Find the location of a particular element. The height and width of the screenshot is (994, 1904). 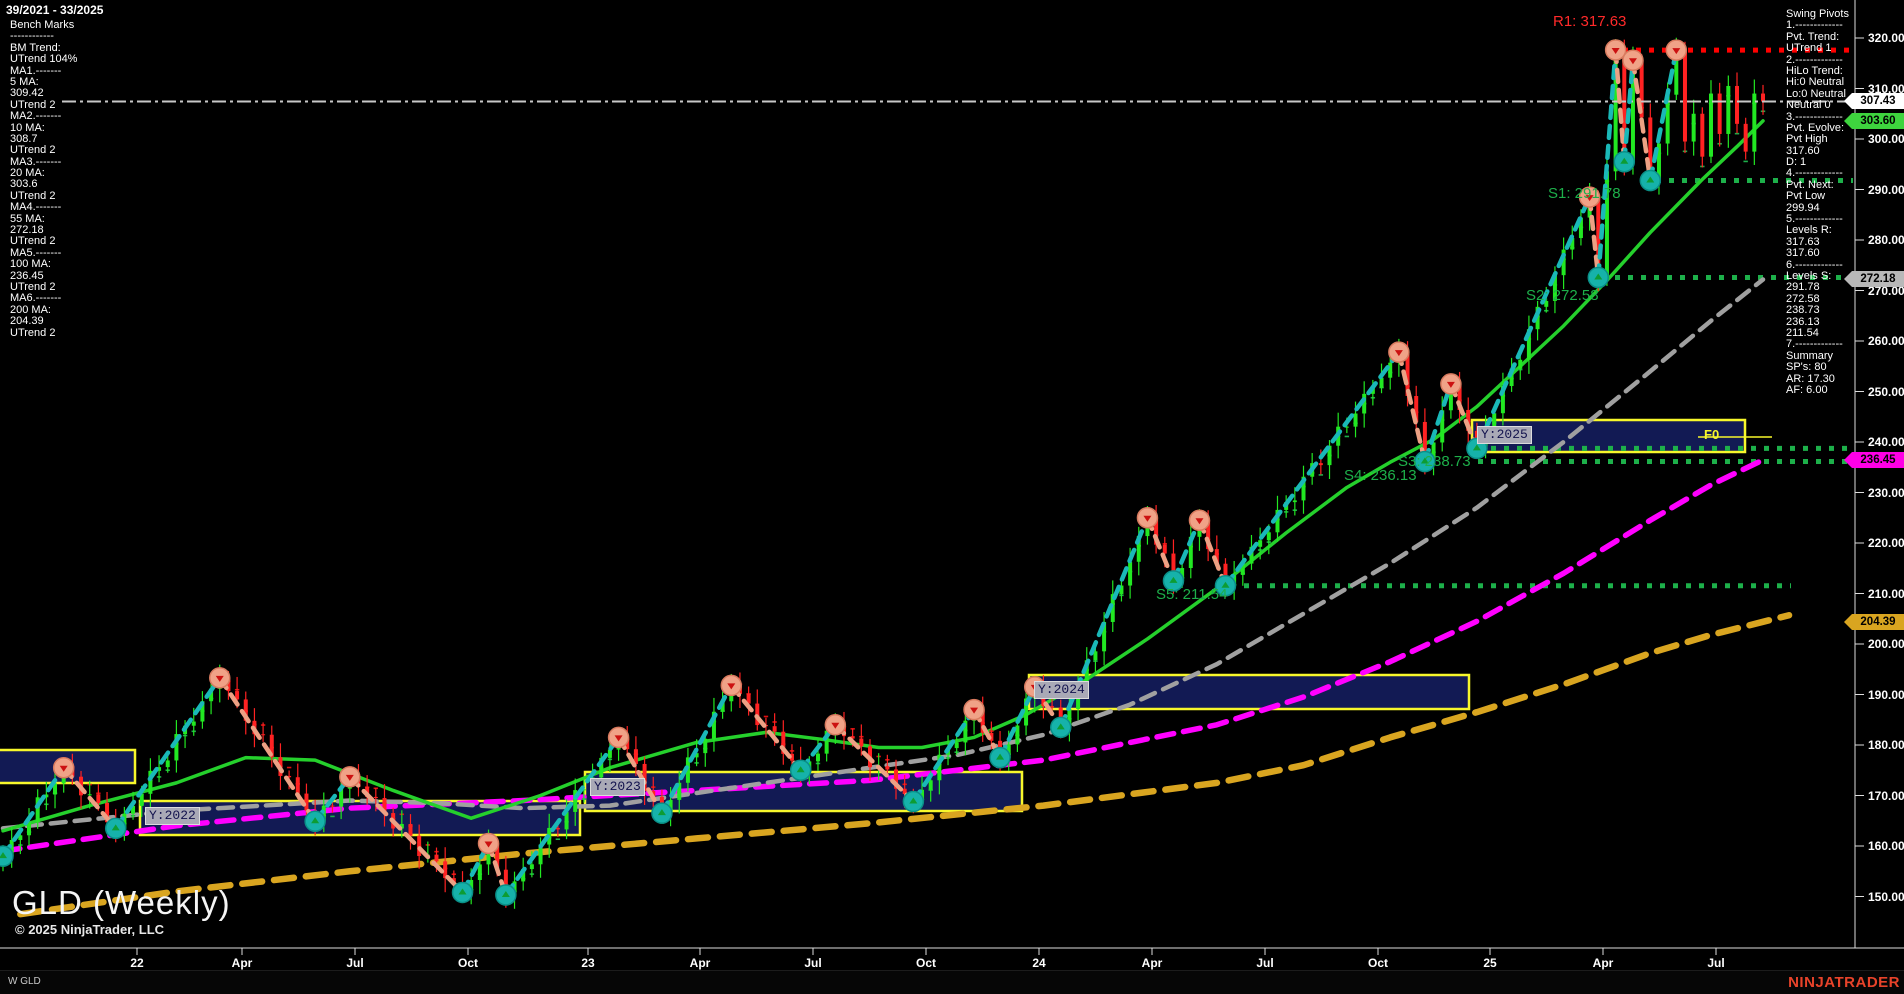

swing-panel-line: 6.------------- is located at coordinates (1814, 264).